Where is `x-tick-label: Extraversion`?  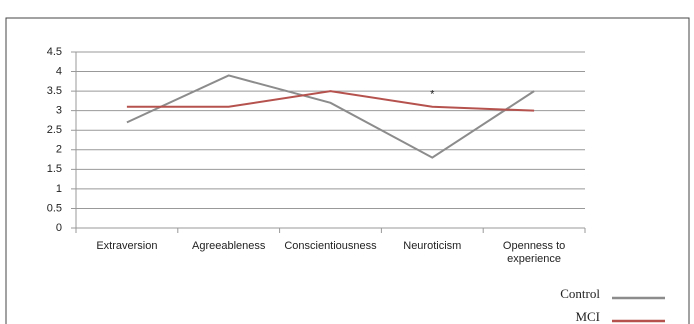
x-tick-label: Extraversion is located at coordinates (127, 246).